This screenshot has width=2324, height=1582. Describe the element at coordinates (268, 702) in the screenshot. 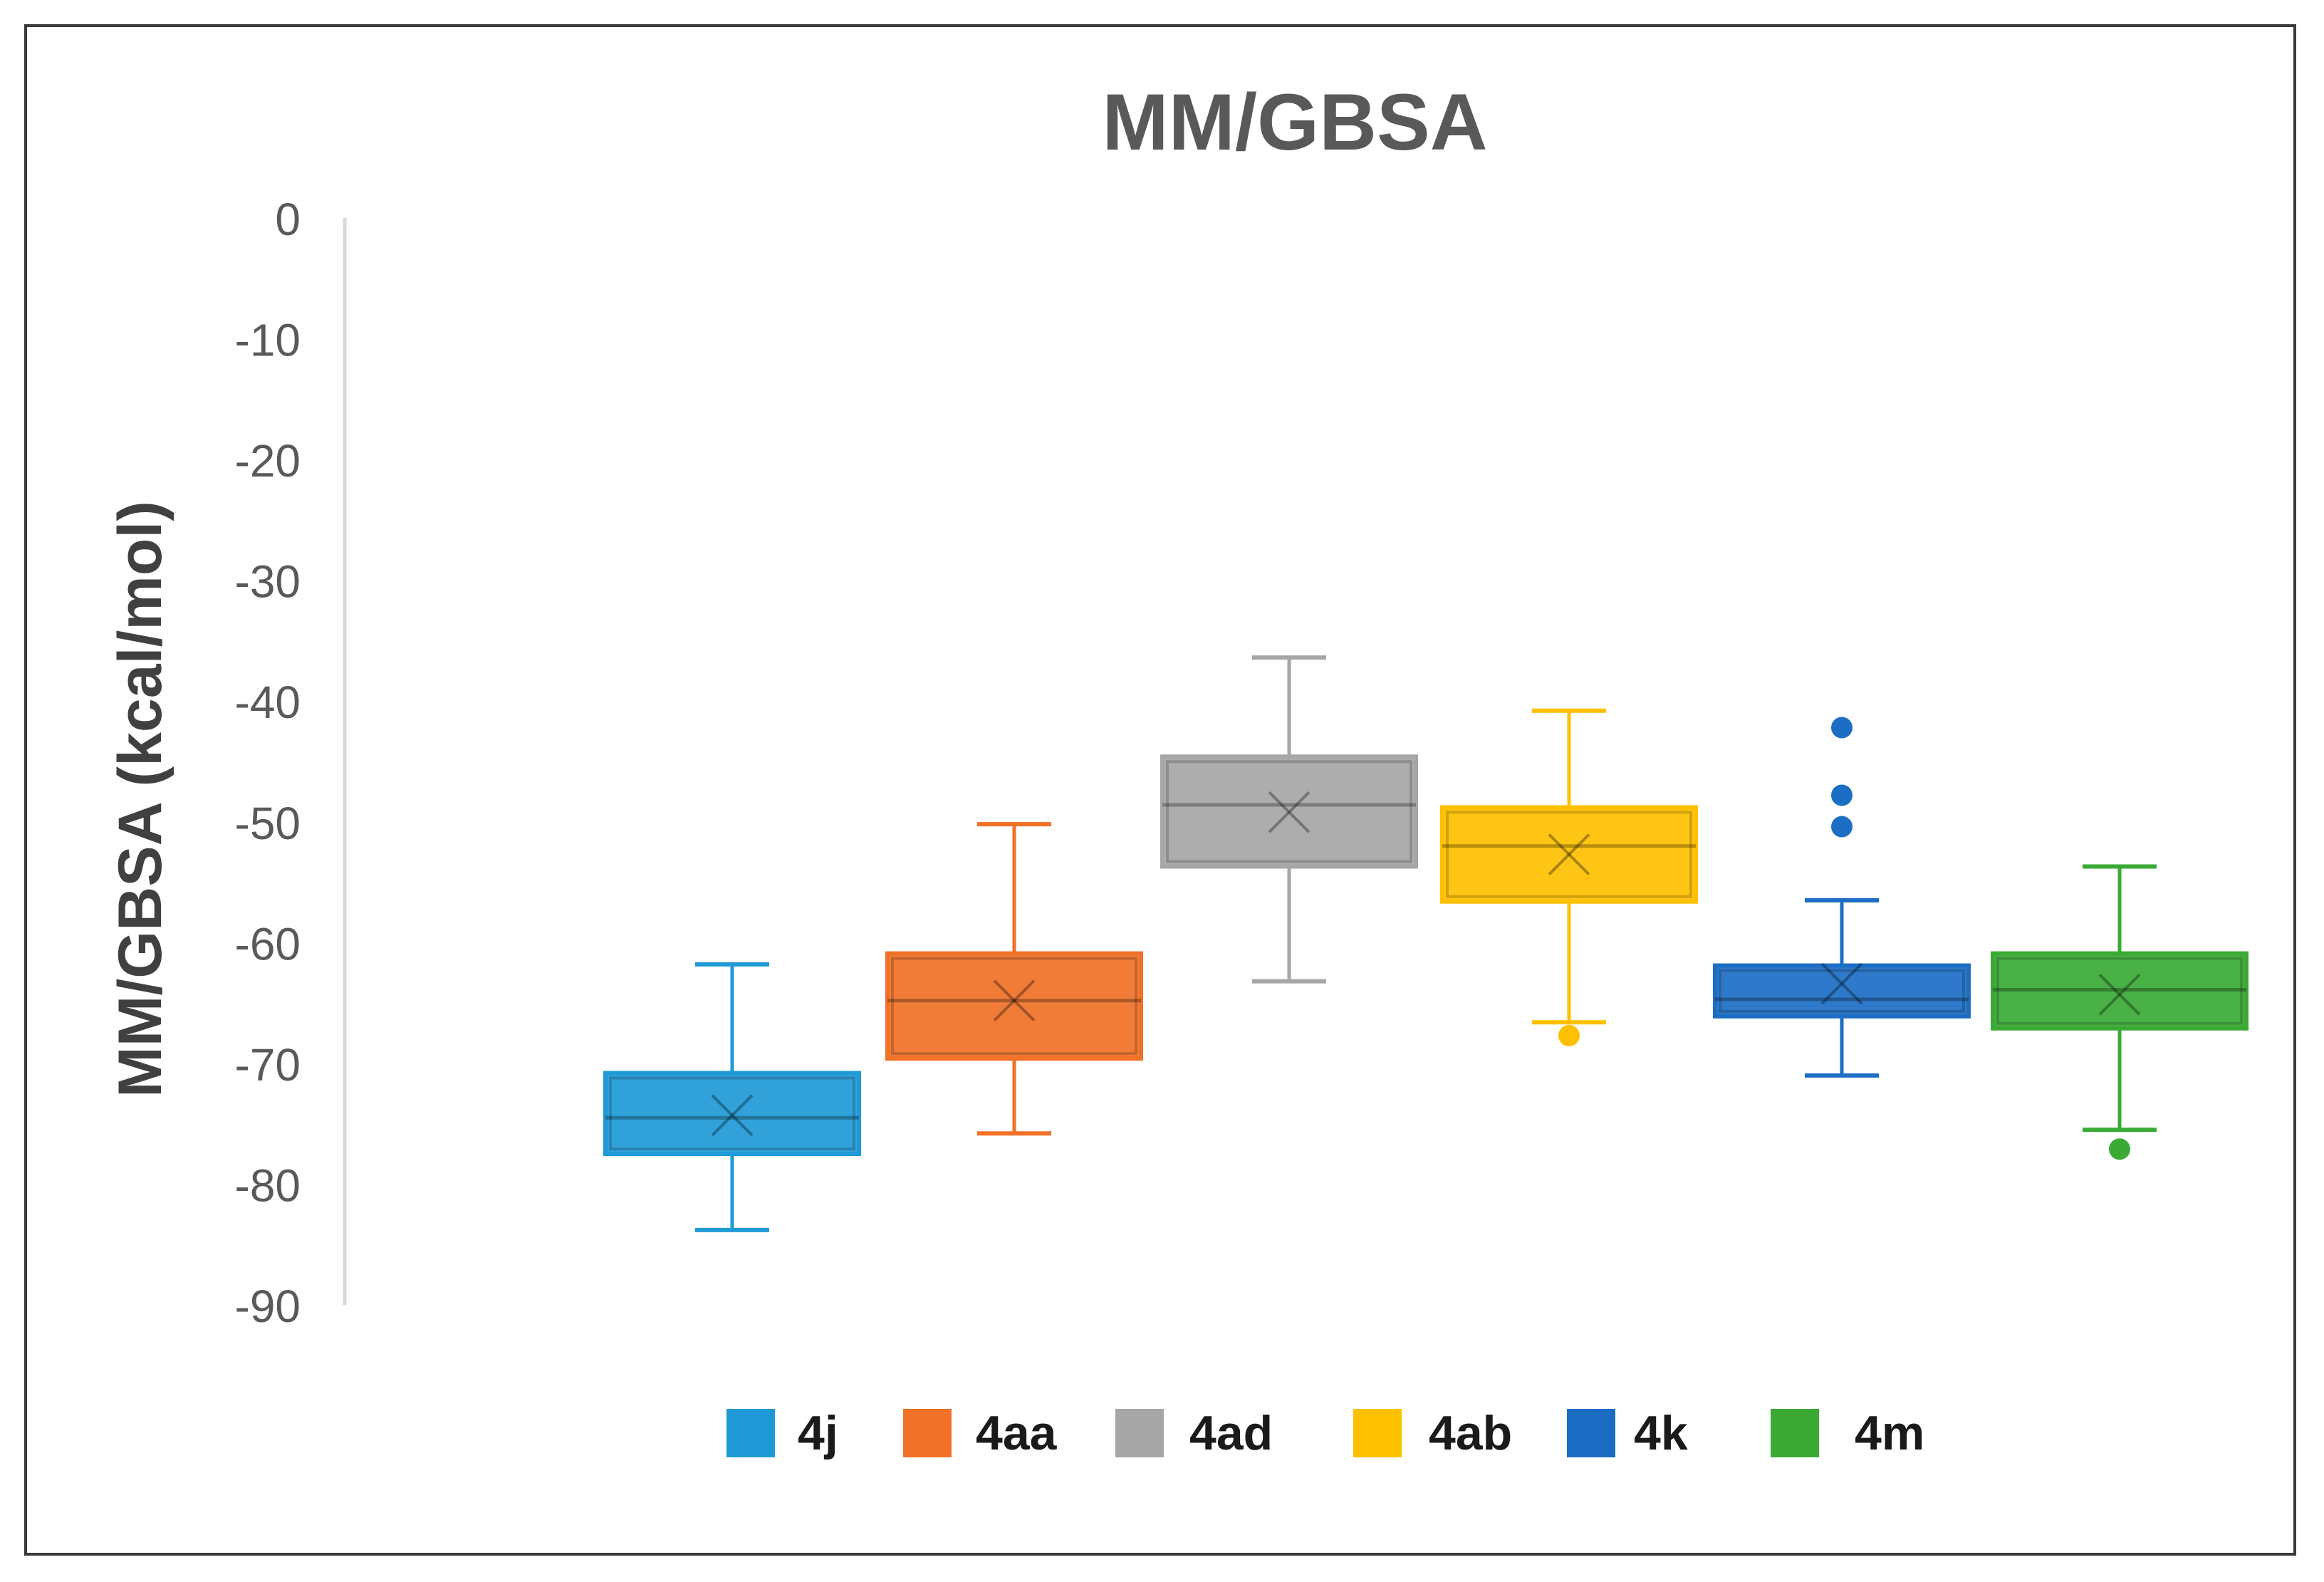

I see `y-tick-label: -40` at that location.